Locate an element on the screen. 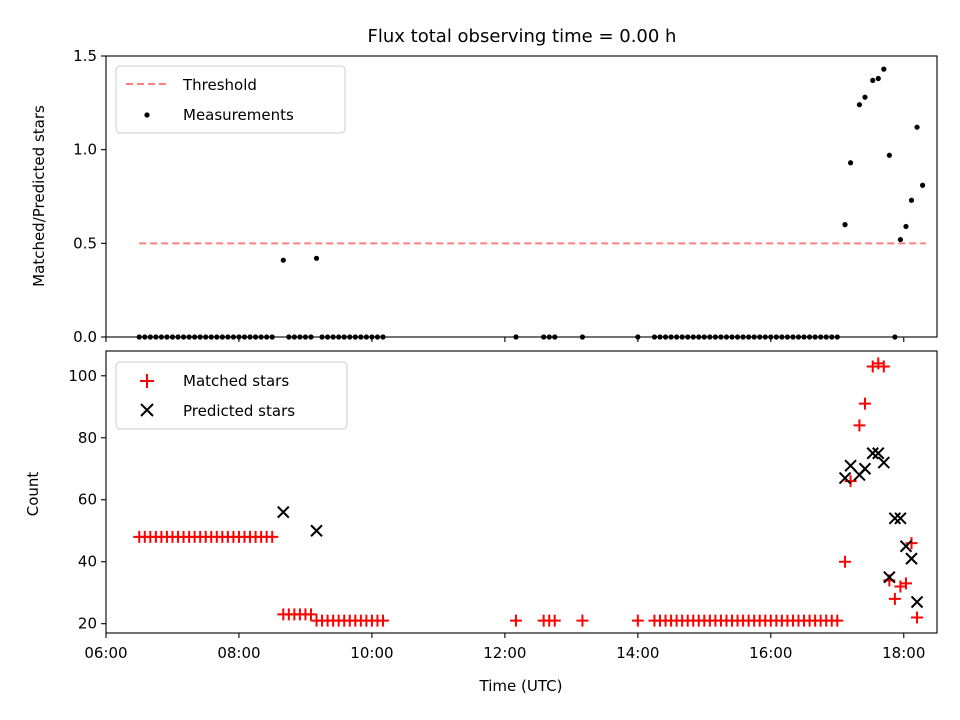 The image size is (960, 720). bottom-x-ticks: 06:00 08:00 10:00 12:00 14:00 16:00 18:00 is located at coordinates (504, 647).